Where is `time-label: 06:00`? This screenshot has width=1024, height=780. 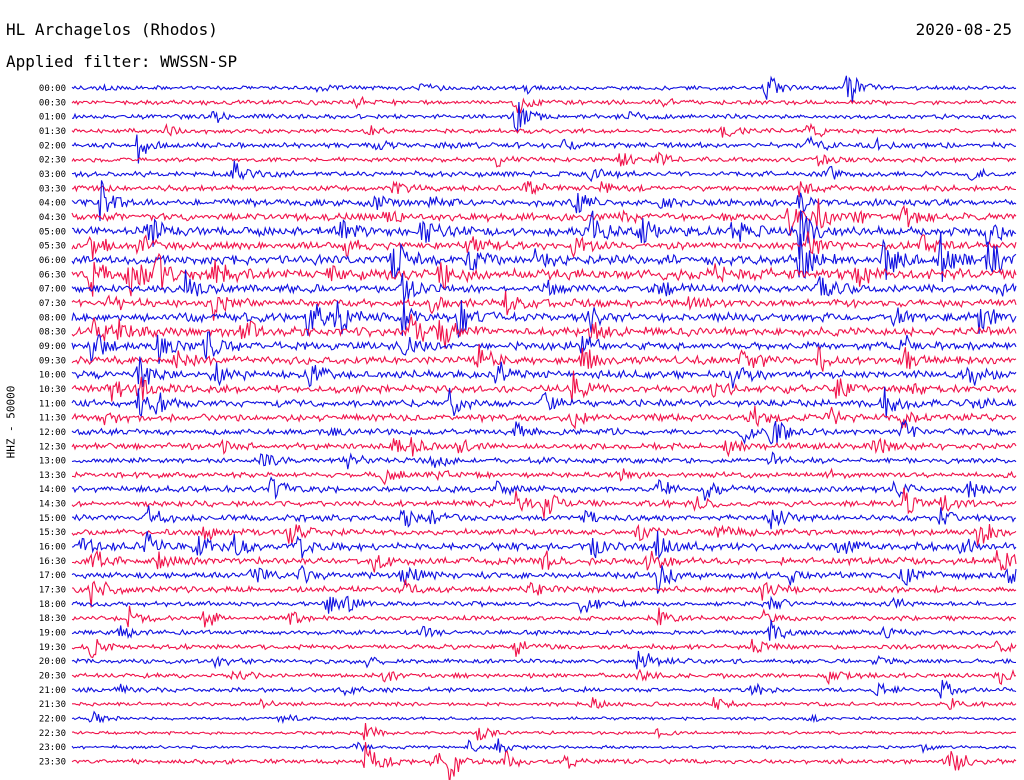
time-label: 06:00 is located at coordinates (52, 261).